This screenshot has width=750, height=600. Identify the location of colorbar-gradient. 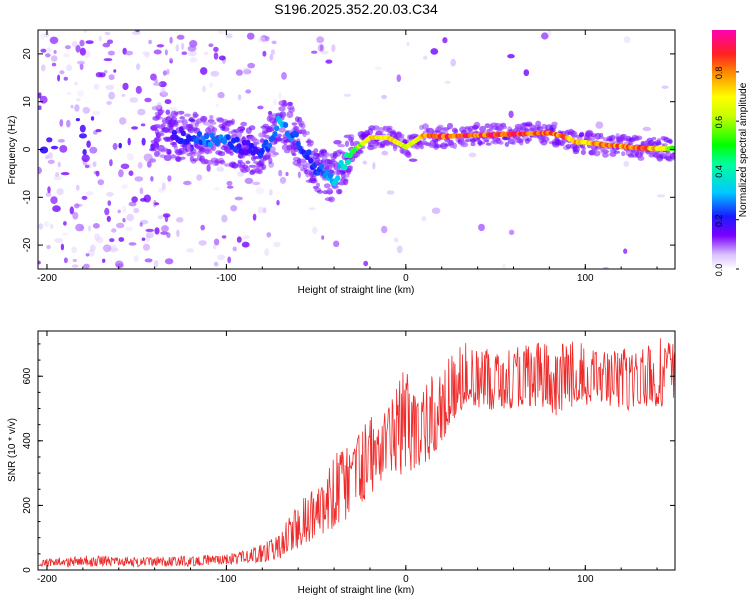
(724, 149).